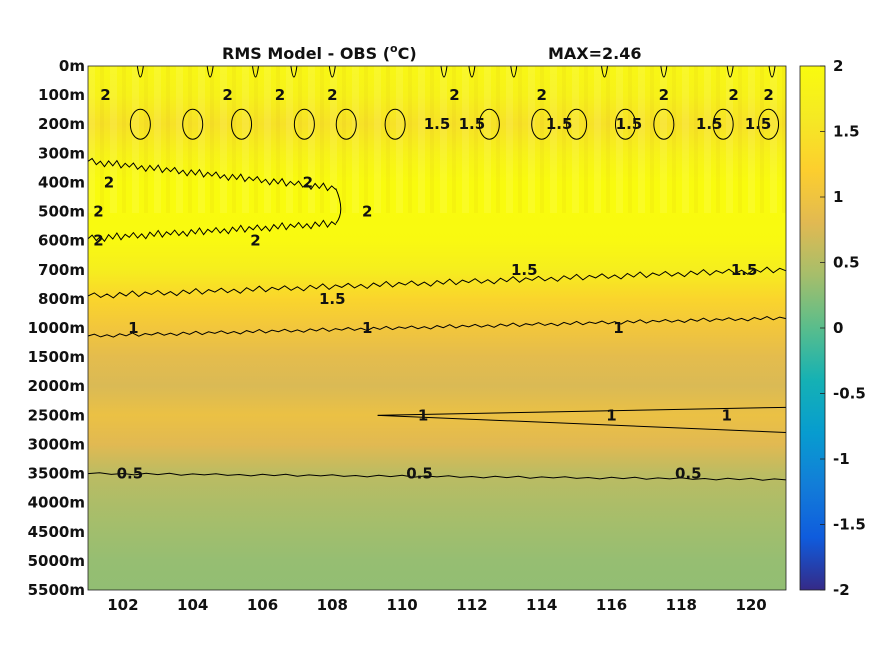 This screenshot has height=656, width=875. What do you see at coordinates (61, 299) in the screenshot?
I see `y-tick-label: 800m` at bounding box center [61, 299].